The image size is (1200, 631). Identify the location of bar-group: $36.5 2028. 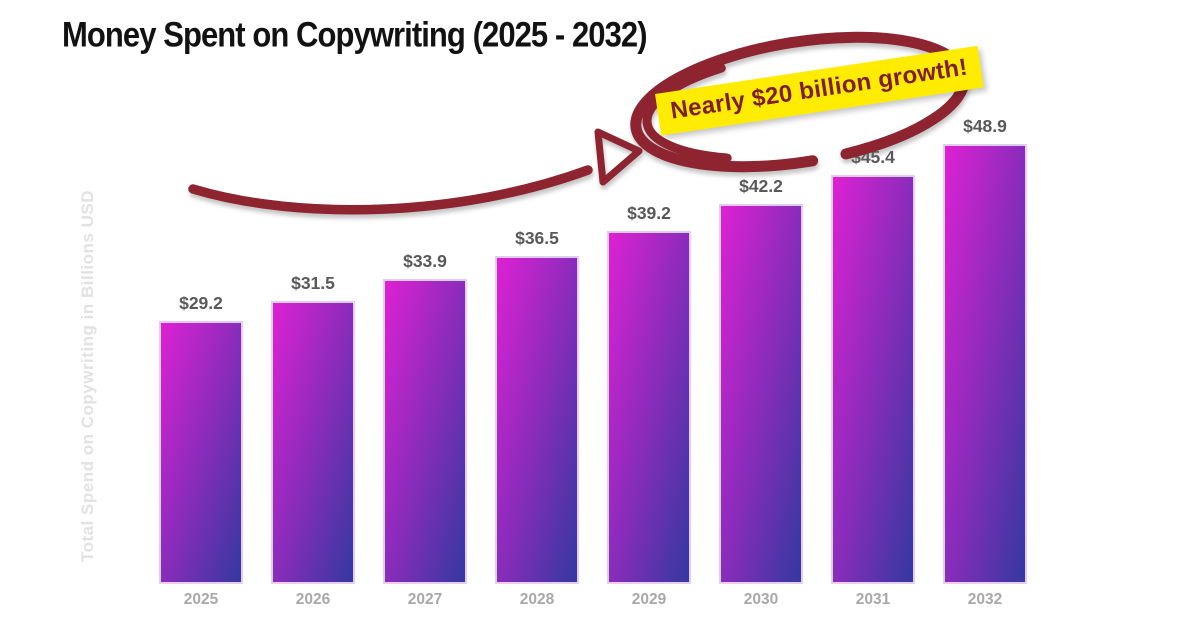
(537, 362).